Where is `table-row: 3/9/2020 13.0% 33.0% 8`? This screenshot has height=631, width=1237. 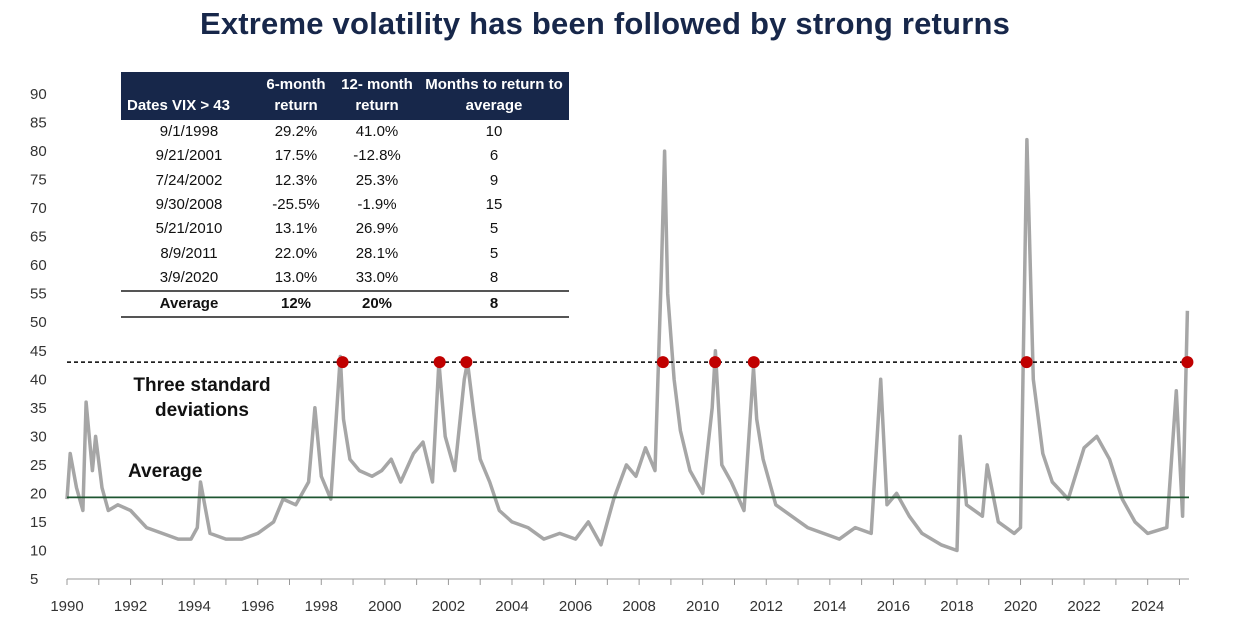
table-row: 3/9/2020 13.0% 33.0% 8 is located at coordinates (345, 278).